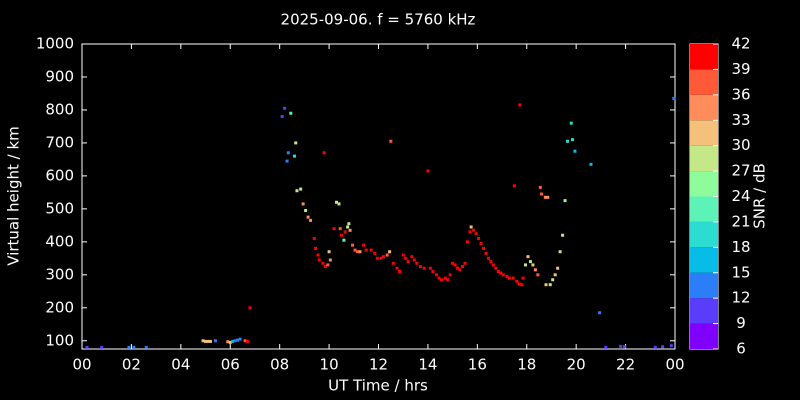 The height and width of the screenshot is (400, 800). What do you see at coordinates (740, 221) in the screenshot?
I see `colorbar-tick-label: 21` at bounding box center [740, 221].